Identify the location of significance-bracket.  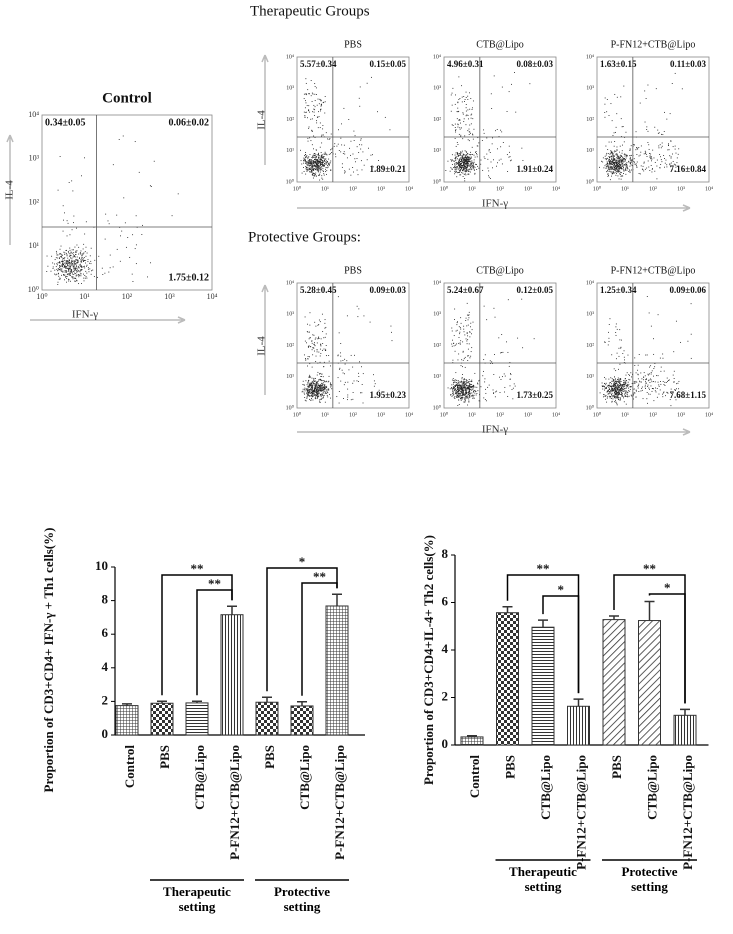
(561, 644).